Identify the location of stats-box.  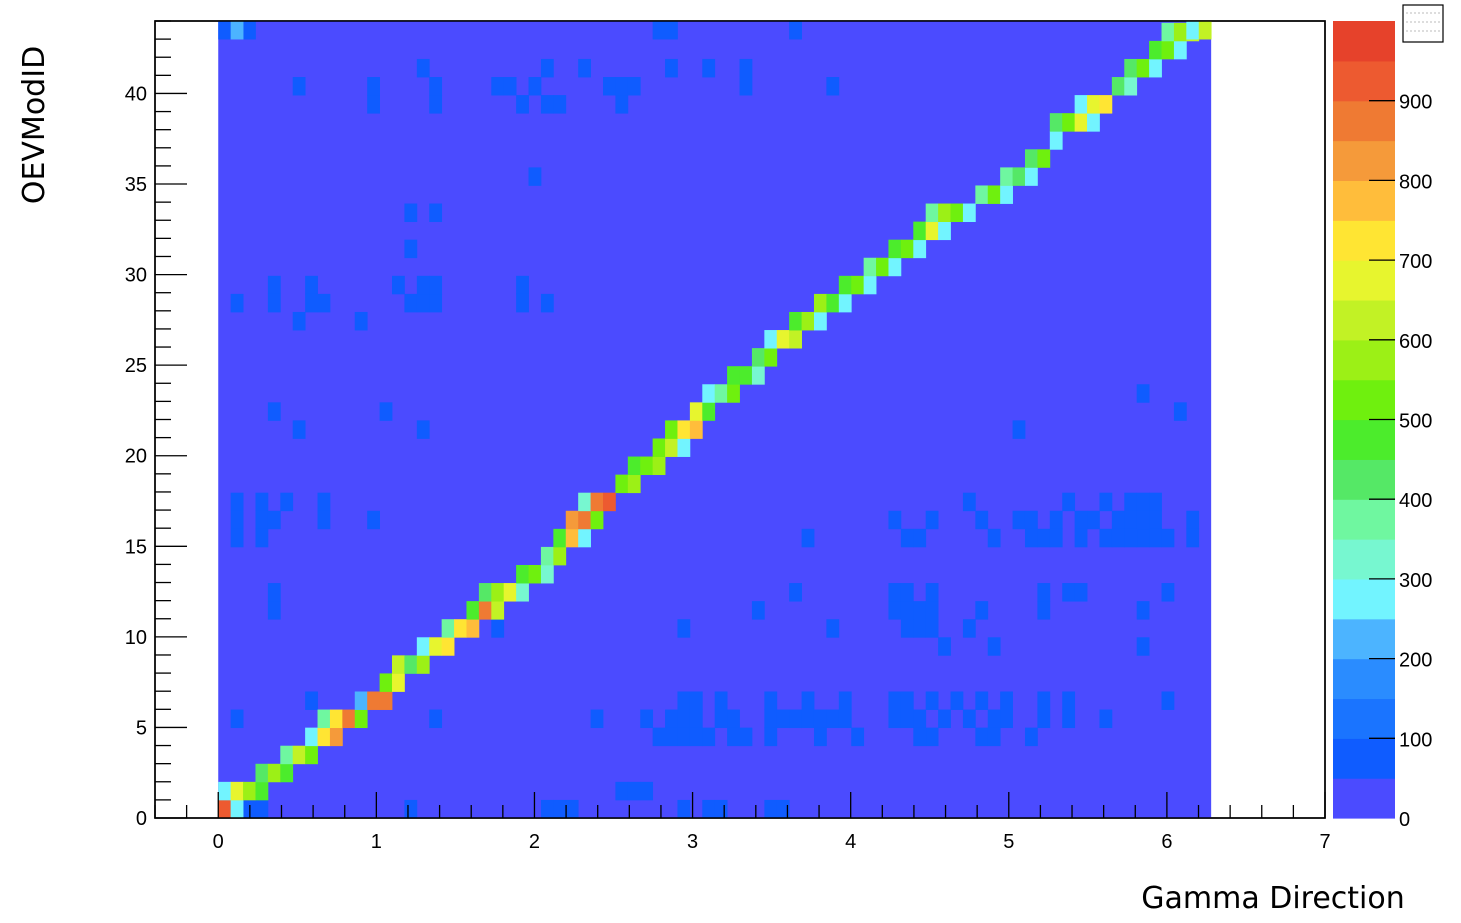
(1423, 23).